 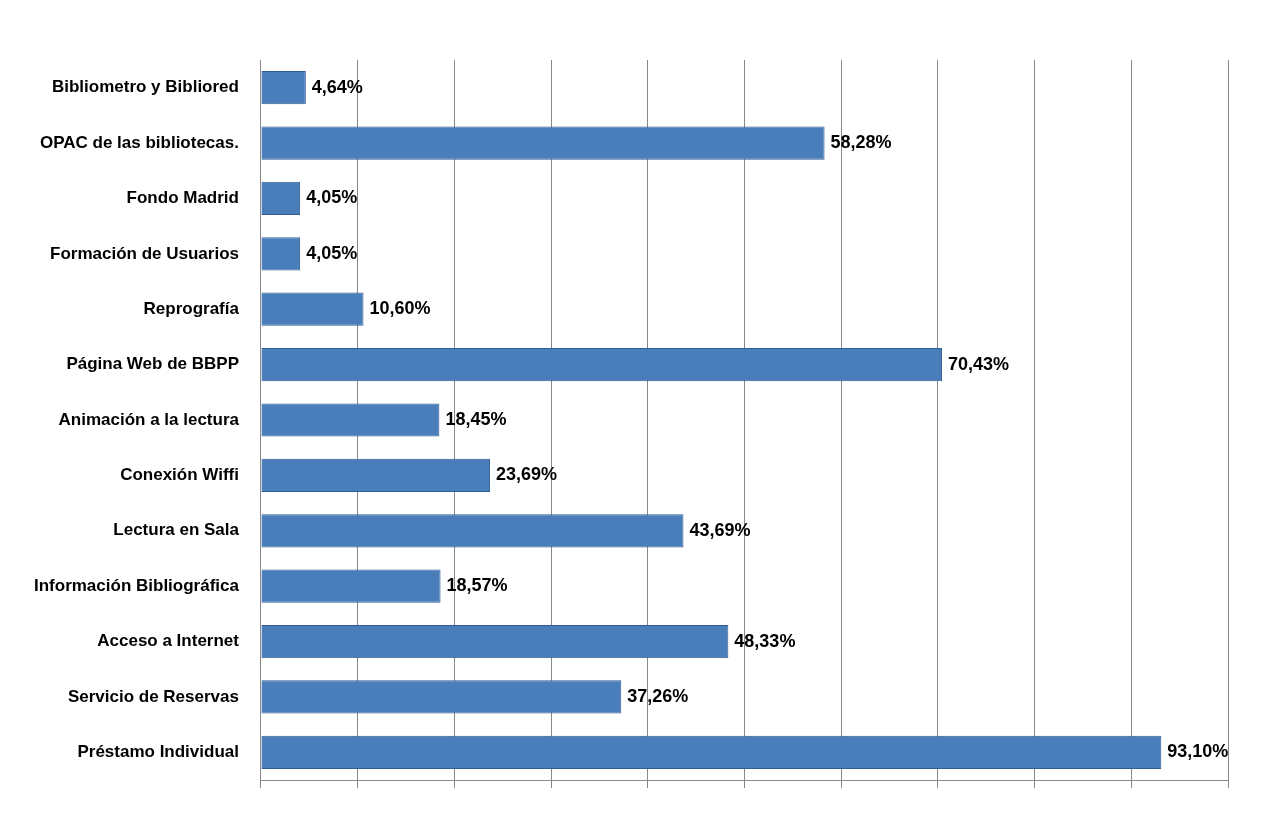 What do you see at coordinates (158, 751) in the screenshot?
I see `y-tick-label: Préstamo Individual` at bounding box center [158, 751].